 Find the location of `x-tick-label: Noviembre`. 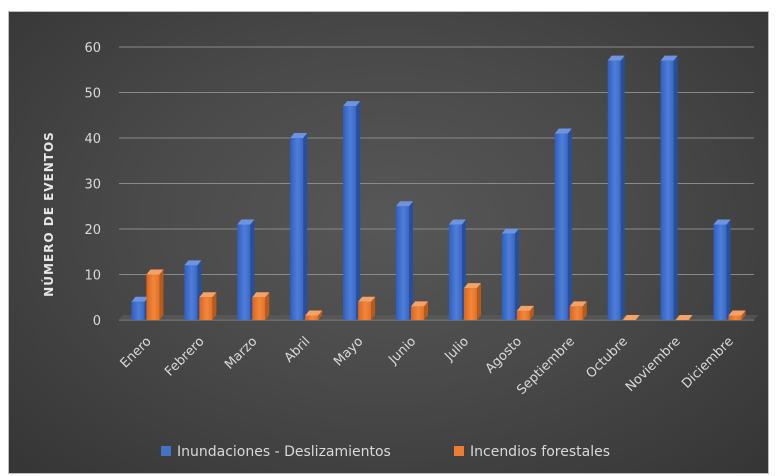

x-tick-label: Noviembre is located at coordinates (653, 364).